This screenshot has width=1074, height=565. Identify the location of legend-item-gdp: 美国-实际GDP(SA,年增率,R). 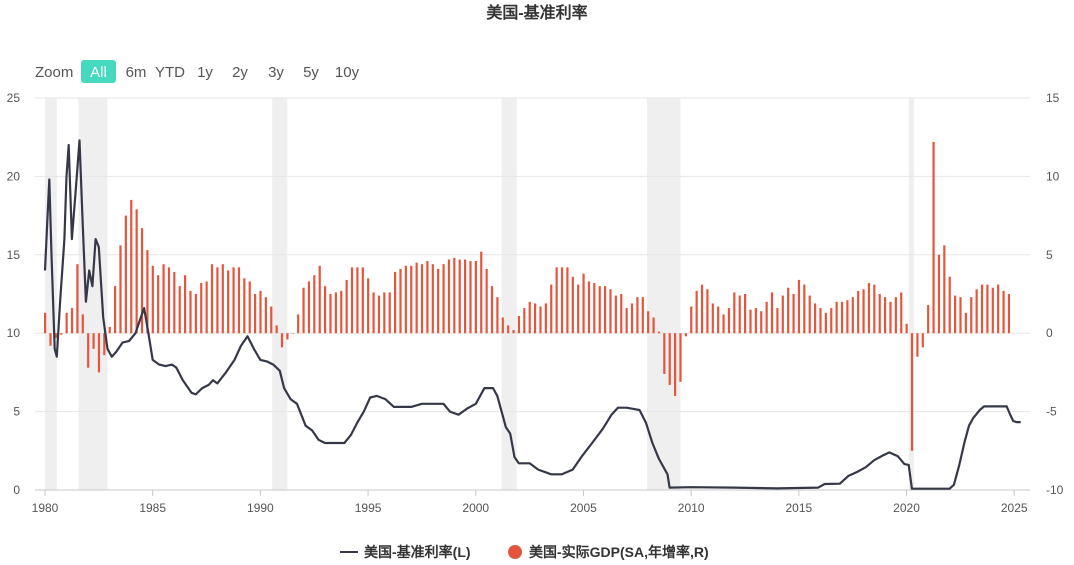
(608, 552).